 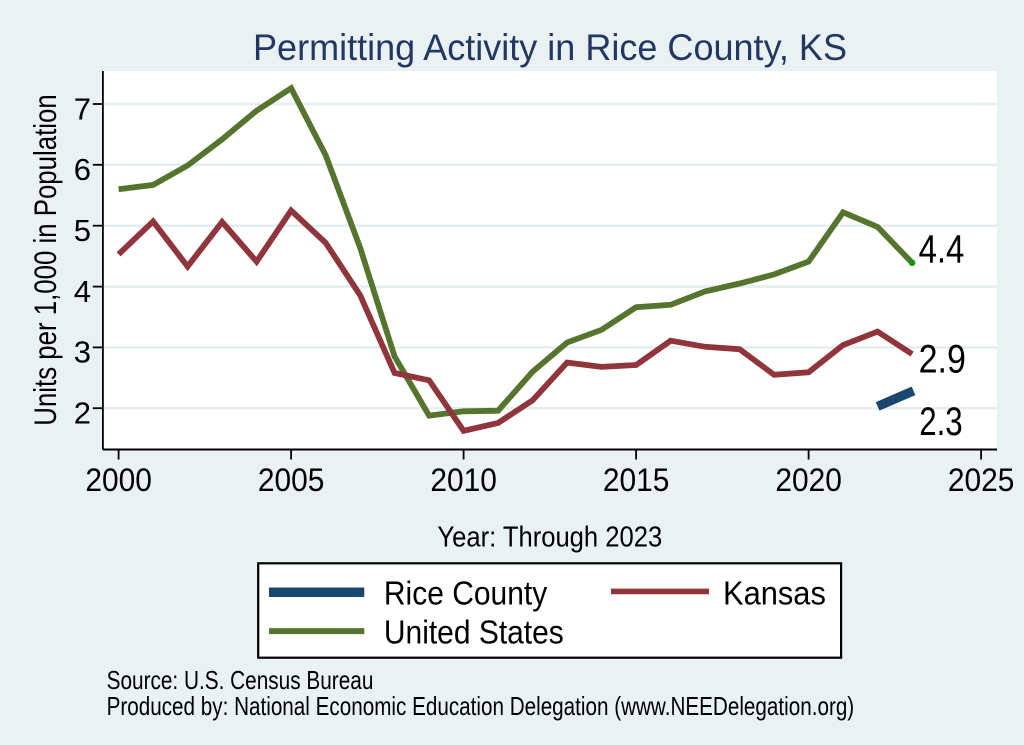 What do you see at coordinates (636, 480) in the screenshot?
I see `svg-text: 2015` at bounding box center [636, 480].